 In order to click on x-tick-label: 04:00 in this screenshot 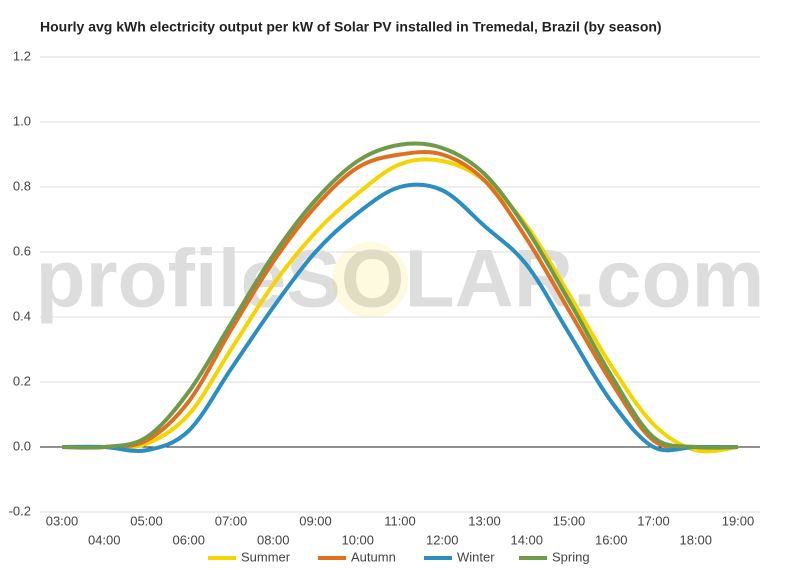, I will do `click(104, 539)`.